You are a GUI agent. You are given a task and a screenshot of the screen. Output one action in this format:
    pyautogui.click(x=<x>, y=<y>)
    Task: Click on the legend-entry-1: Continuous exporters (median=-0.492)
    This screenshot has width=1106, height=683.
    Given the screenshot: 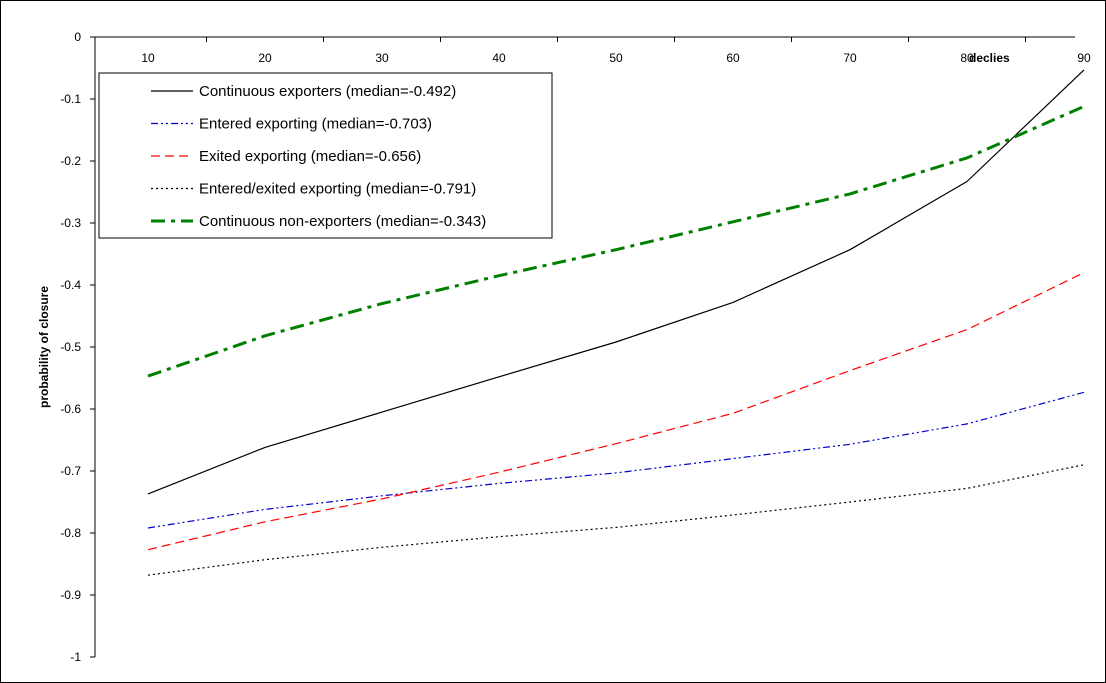 What is the action you would take?
    pyautogui.click(x=327, y=91)
    